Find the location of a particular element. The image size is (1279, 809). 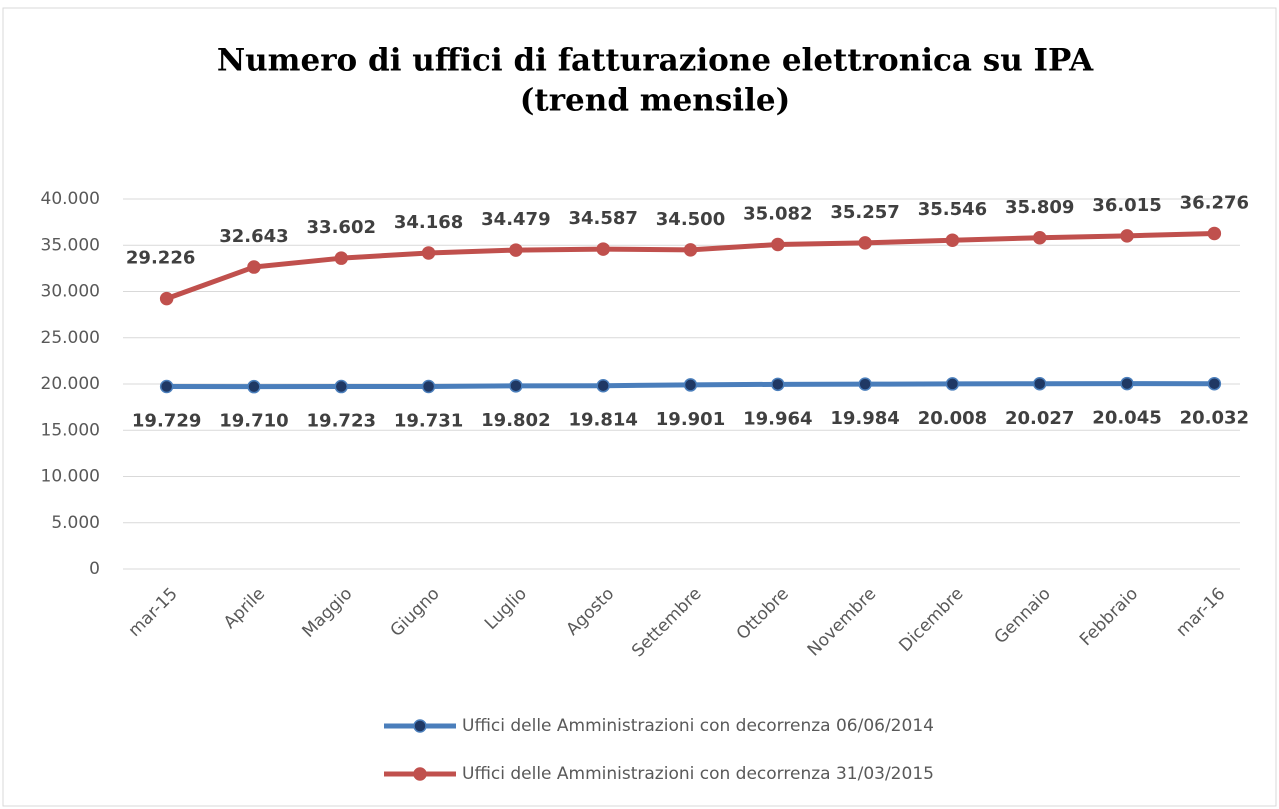

data-label: 19.723 is located at coordinates (341, 421).